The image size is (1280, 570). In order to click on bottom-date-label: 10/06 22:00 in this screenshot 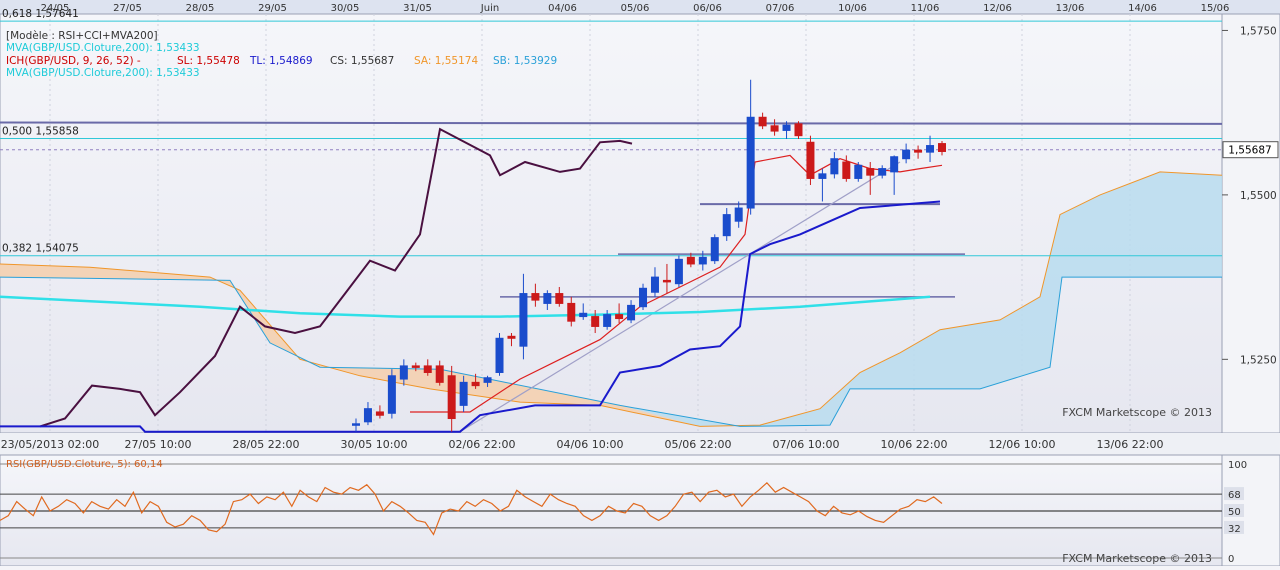, I will do `click(914, 444)`.